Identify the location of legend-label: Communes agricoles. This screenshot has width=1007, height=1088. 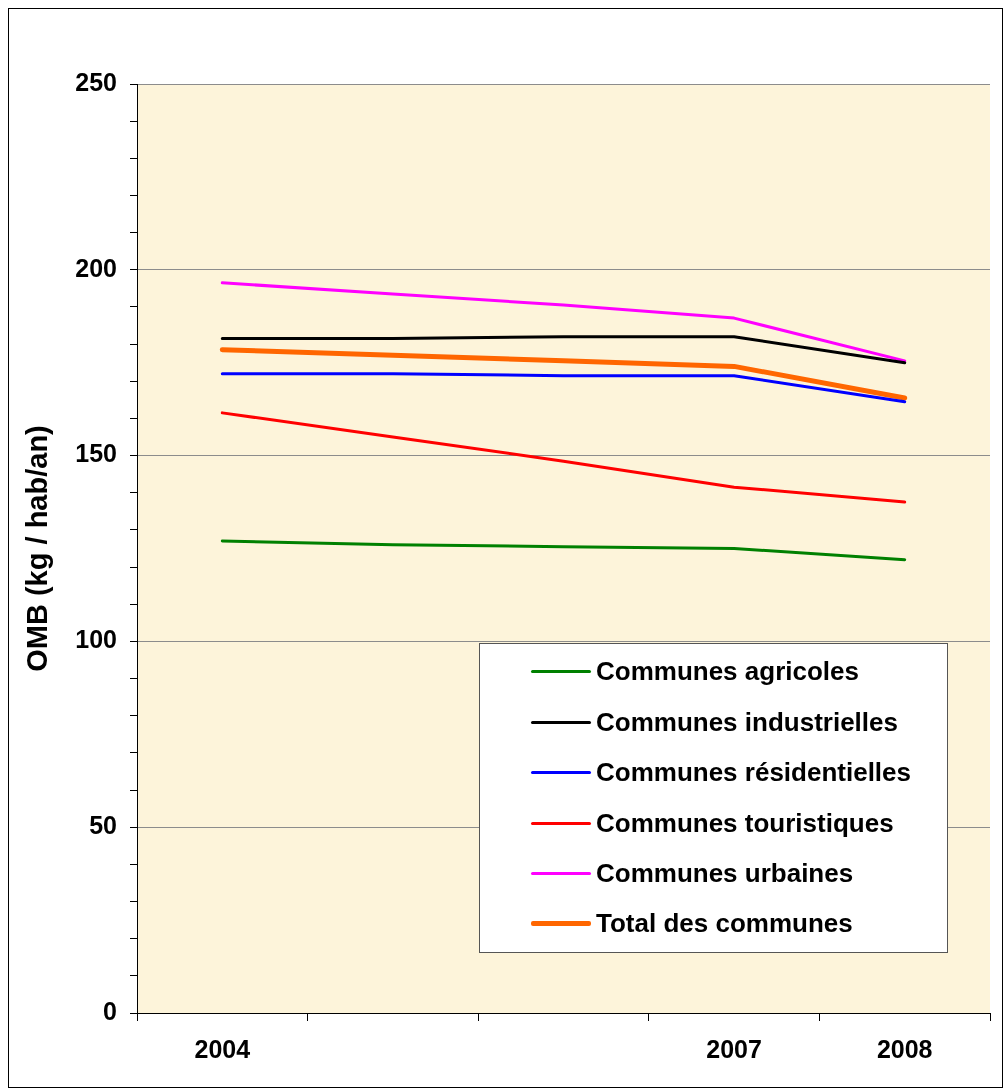
(727, 672).